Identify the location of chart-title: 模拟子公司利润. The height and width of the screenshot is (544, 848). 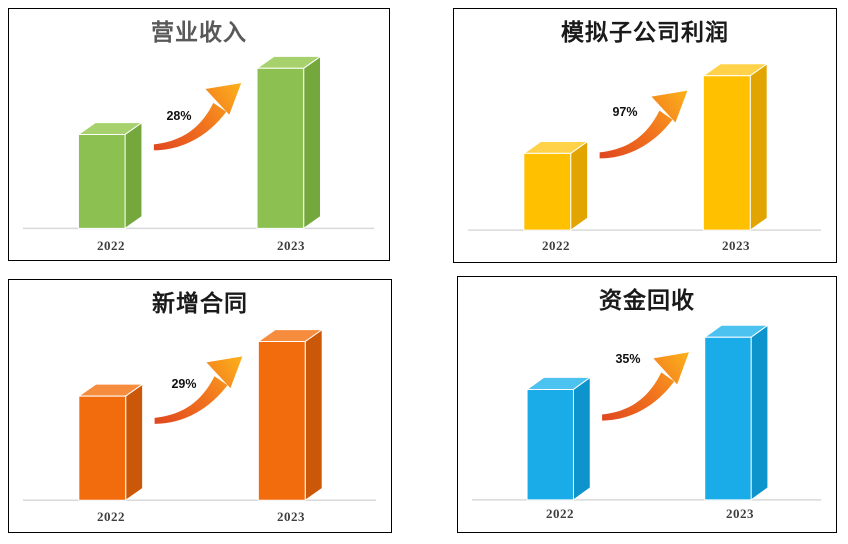
(645, 32).